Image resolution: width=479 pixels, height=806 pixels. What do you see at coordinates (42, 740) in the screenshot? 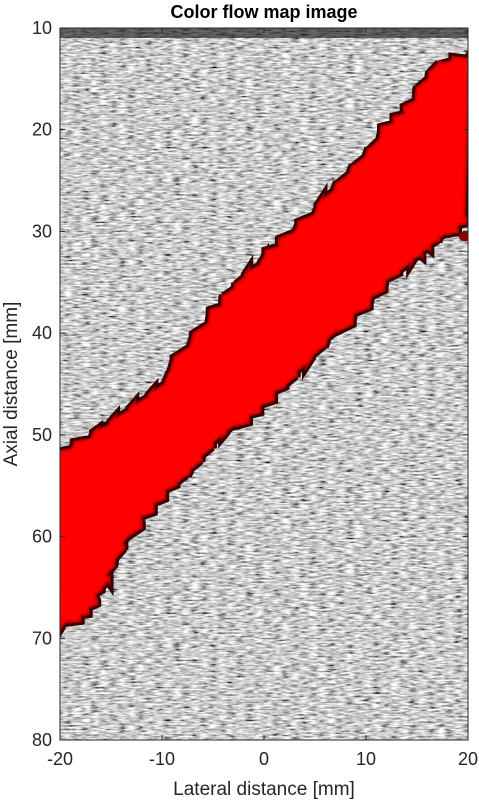
I see `y-tick-label: 80` at bounding box center [42, 740].